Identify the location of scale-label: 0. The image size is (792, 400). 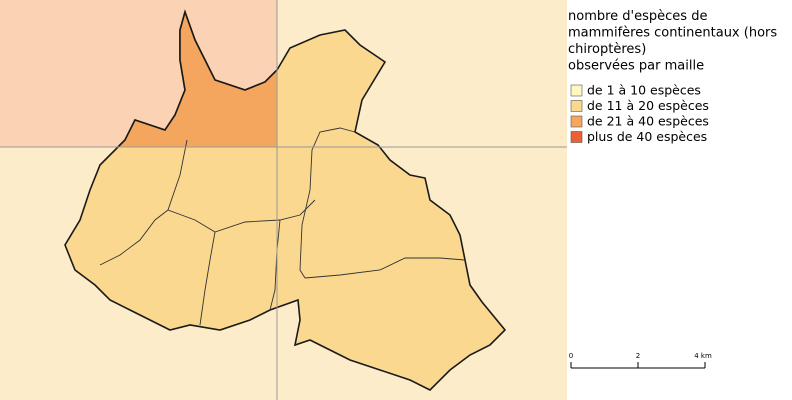
(571, 356).